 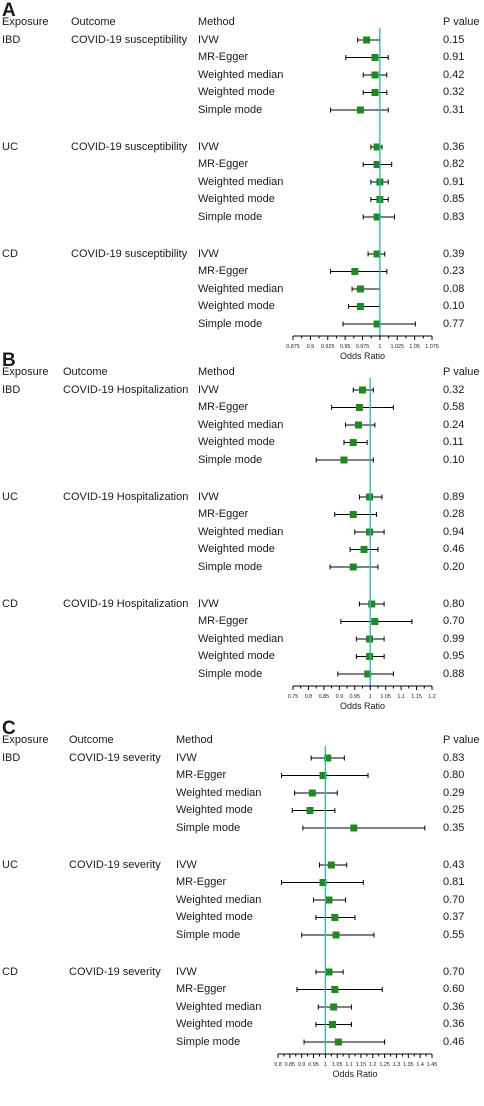 I want to click on x-tick-label: 1, so click(x=379, y=347).